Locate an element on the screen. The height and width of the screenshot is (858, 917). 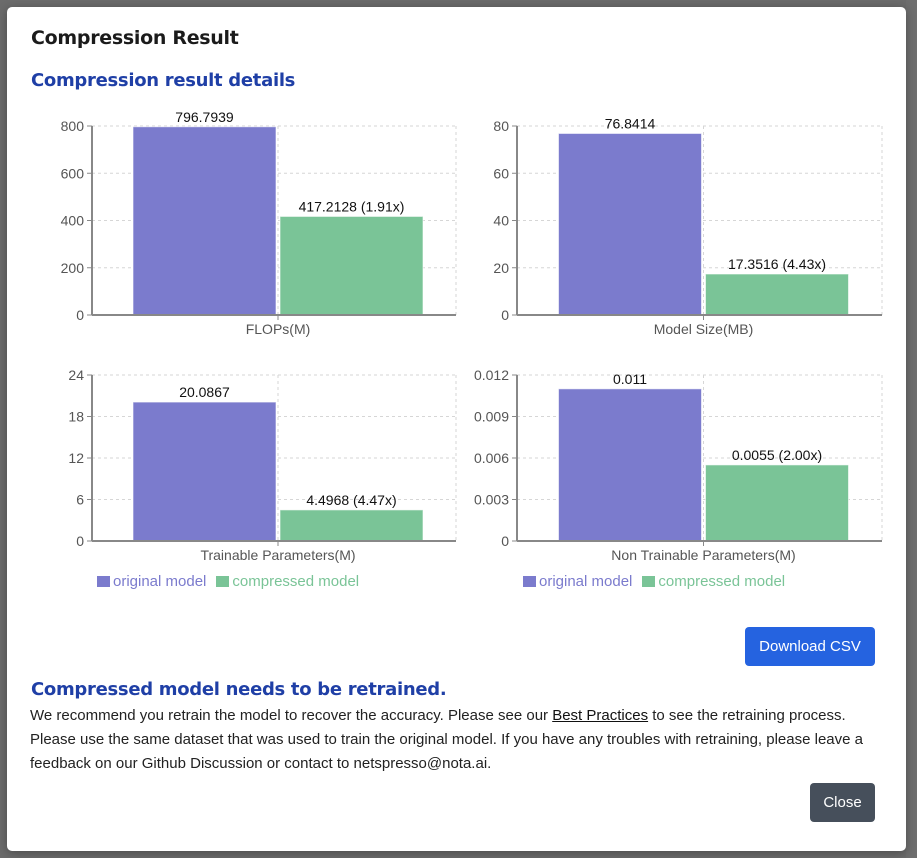
legend-left: original model compressed model is located at coordinates (228, 581).